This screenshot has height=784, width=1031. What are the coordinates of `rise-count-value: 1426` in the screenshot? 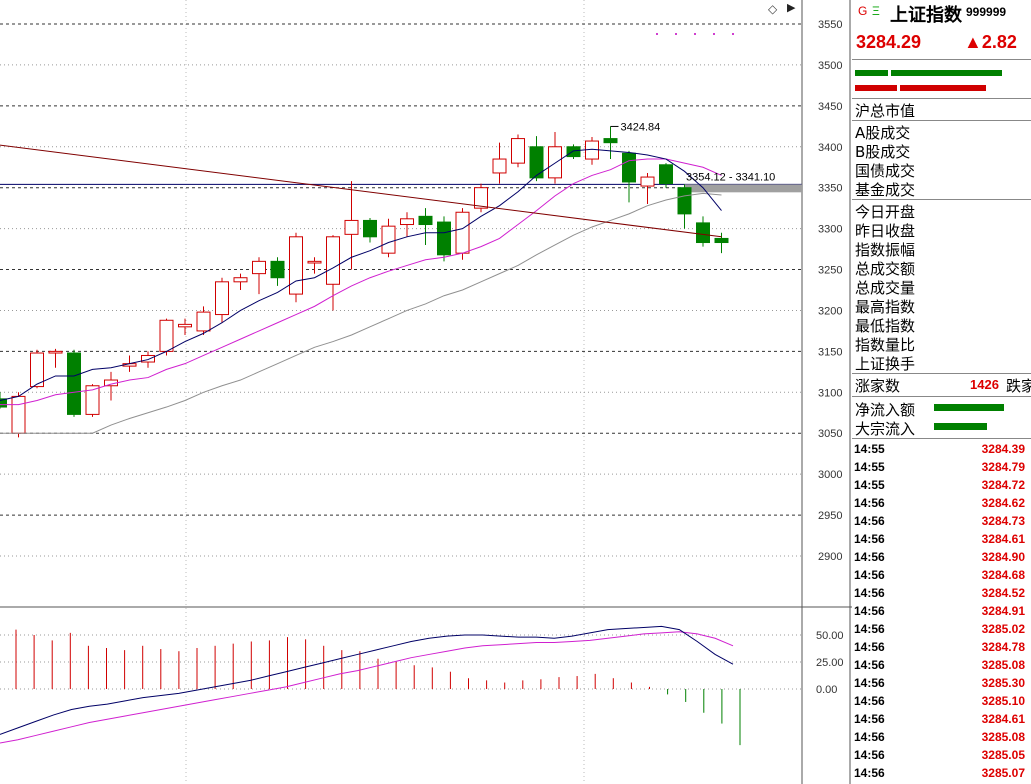 It's located at (984, 384).